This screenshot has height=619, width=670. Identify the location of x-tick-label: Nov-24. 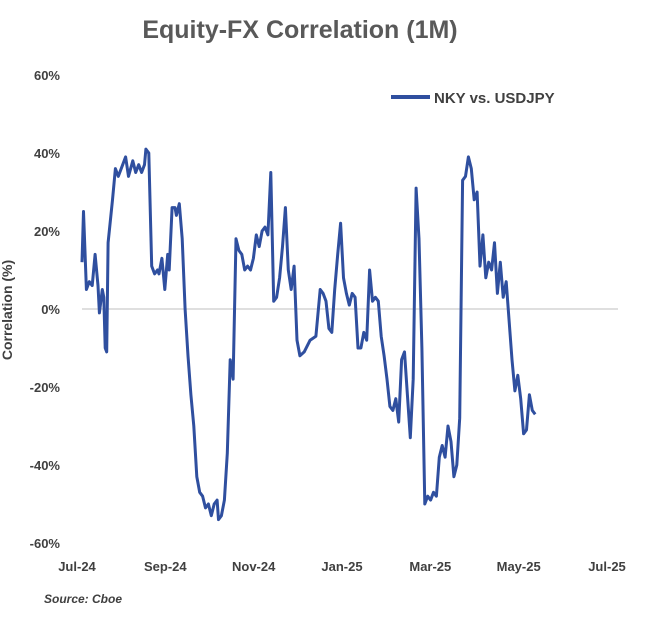
(254, 566).